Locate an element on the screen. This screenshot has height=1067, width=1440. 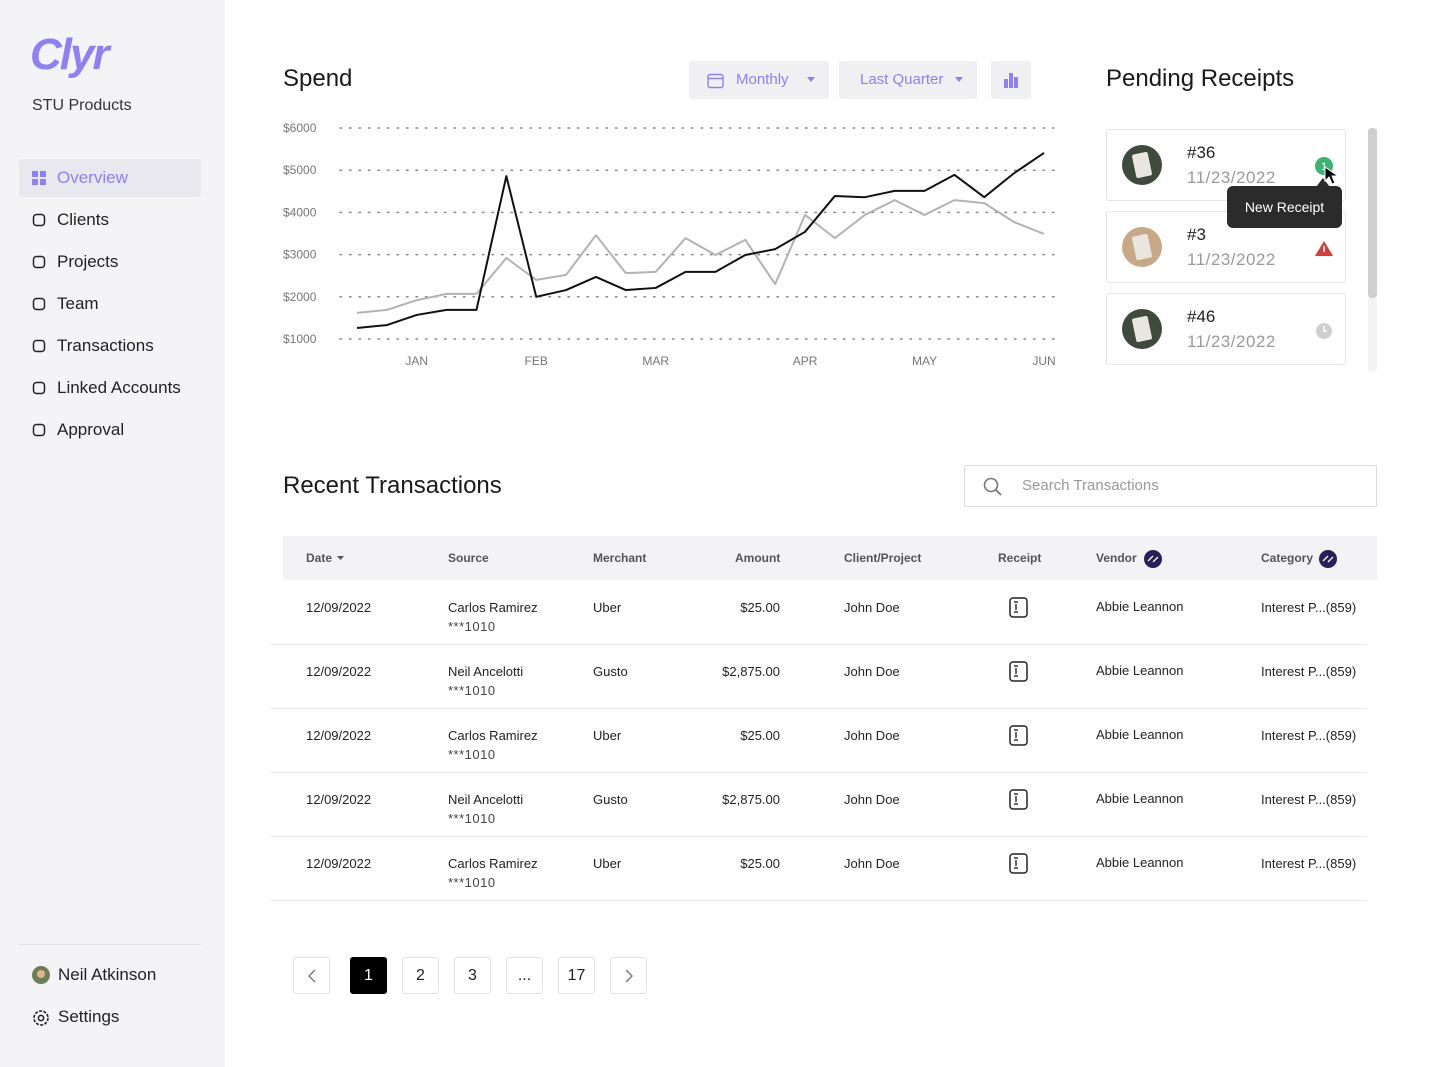
gear is located at coordinates (41, 1018).